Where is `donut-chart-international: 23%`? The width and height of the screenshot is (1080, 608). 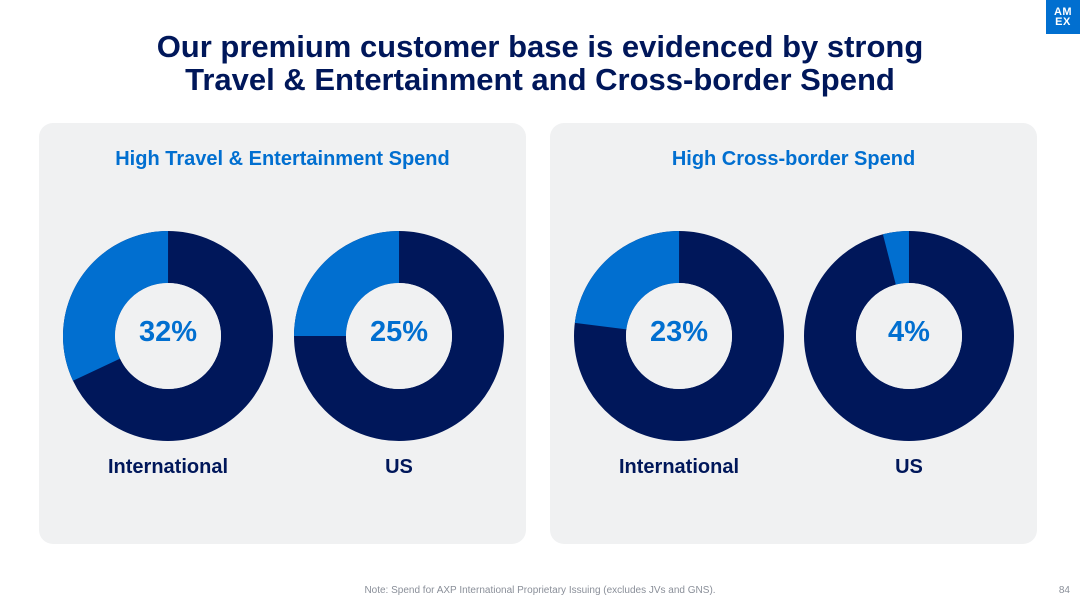 donut-chart-international: 23% is located at coordinates (679, 336).